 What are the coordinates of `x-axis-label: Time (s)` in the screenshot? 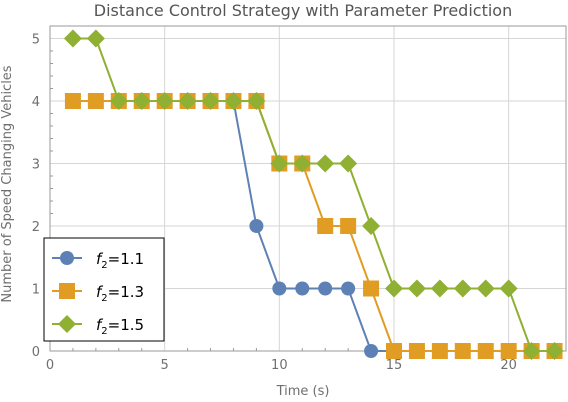 It's located at (303, 391).